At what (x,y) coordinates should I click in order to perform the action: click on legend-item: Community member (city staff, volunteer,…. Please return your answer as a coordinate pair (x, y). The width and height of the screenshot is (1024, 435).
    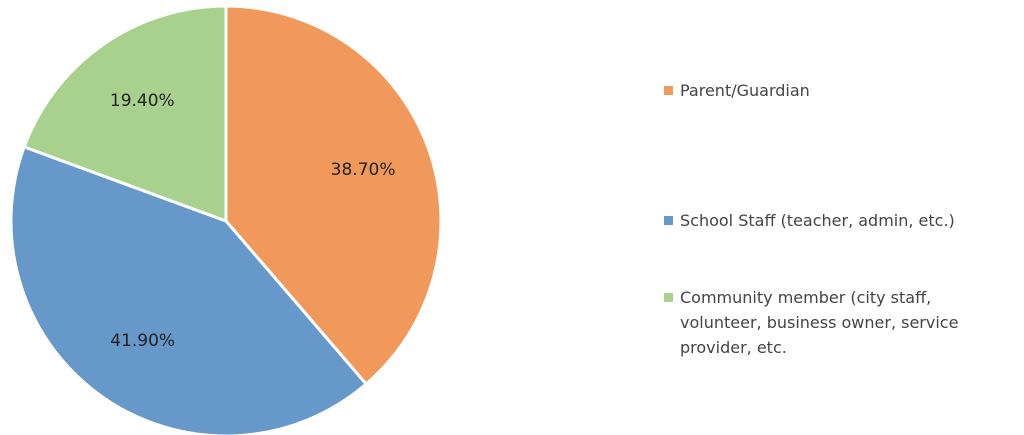
    Looking at the image, I should click on (839, 322).